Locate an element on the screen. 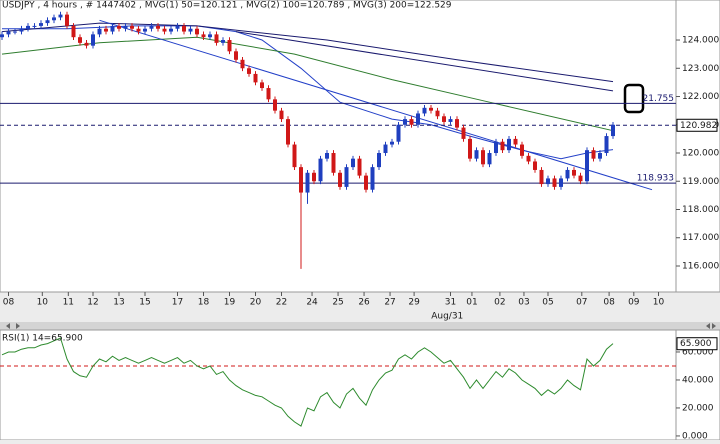 The width and height of the screenshot is (720, 444). x-tick-label: 08 is located at coordinates (9, 303).